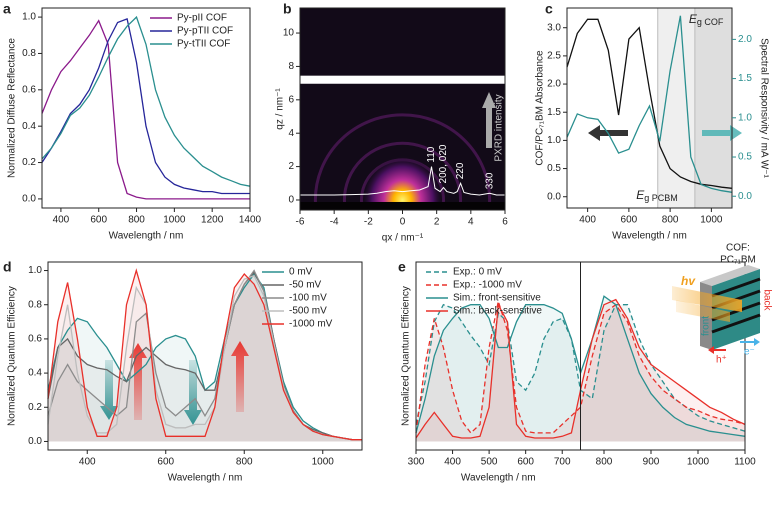  What do you see at coordinates (12, 108) in the screenshot?
I see `y-axis-title: Normalized Diffuse Reflectance` at bounding box center [12, 108].